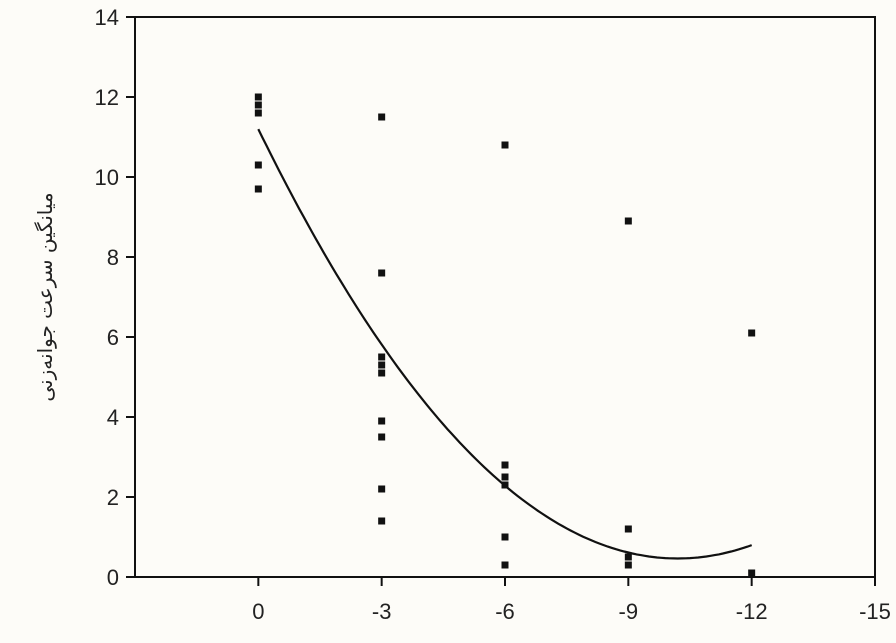 The image size is (896, 643). Describe the element at coordinates (113, 577) in the screenshot. I see `y-tick-label: 0` at that location.